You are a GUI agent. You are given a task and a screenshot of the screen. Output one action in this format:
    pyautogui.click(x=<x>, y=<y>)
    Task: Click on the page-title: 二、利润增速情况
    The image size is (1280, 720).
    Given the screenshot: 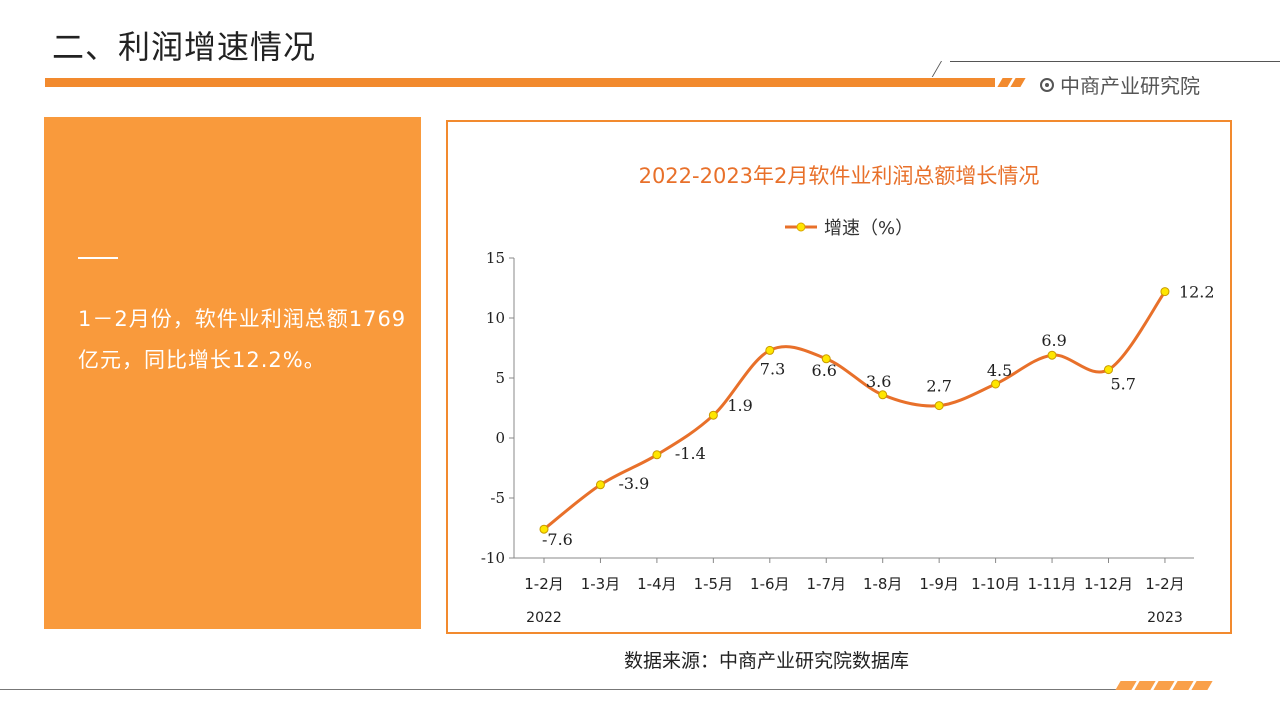 What is the action you would take?
    pyautogui.click(x=184, y=47)
    